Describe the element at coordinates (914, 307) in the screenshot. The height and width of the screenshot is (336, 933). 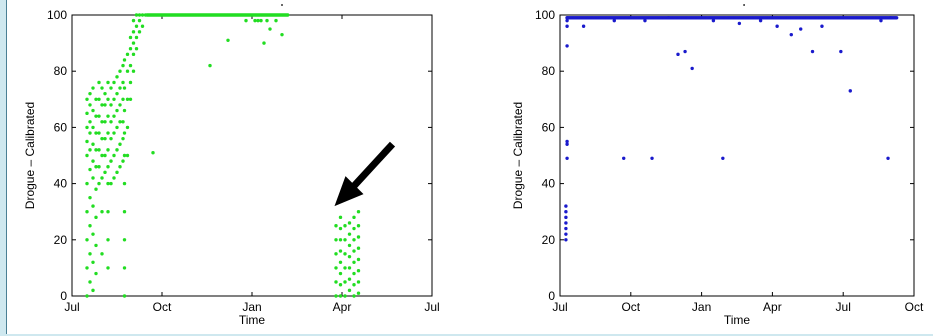
I see `x-tick-label: Oct` at that location.